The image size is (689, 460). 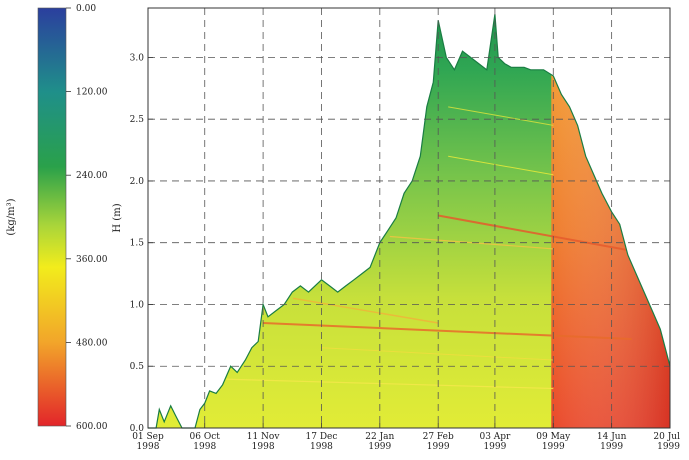 I want to click on x-tick-date-1: 06 Oct, so click(x=205, y=437).